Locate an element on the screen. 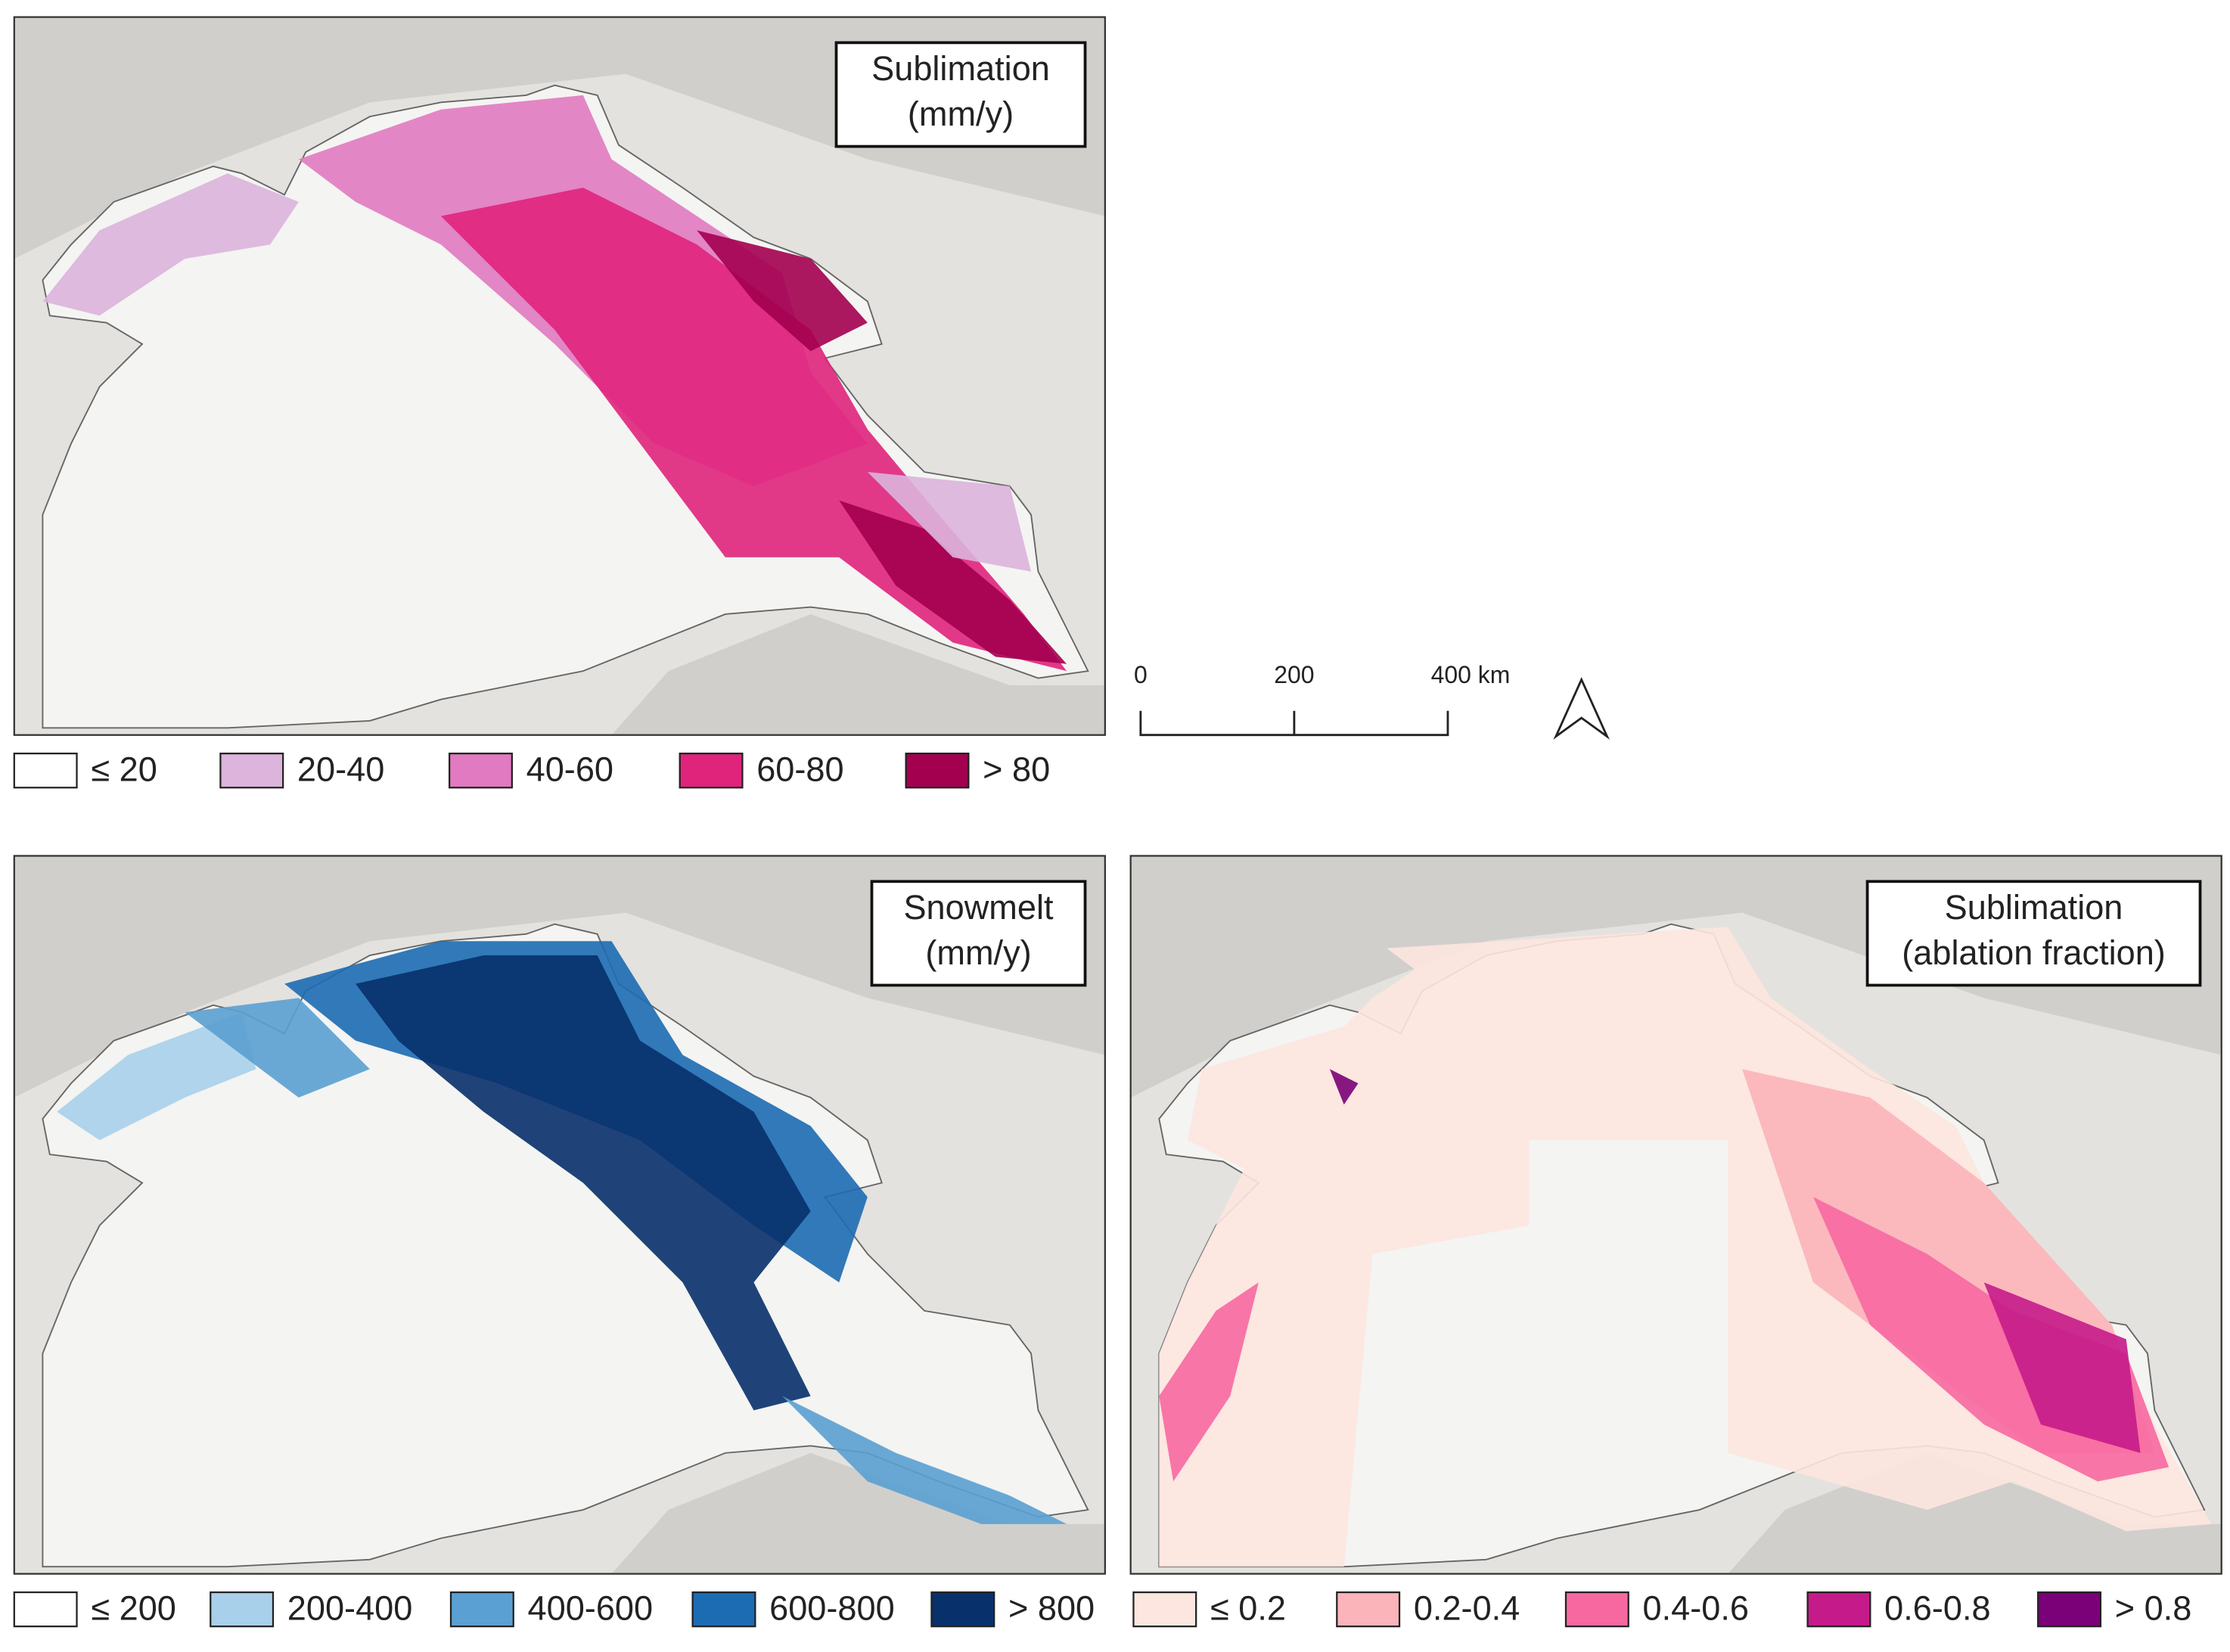 The height and width of the screenshot is (1652, 2230). legend-label: > 80 is located at coordinates (1017, 769).